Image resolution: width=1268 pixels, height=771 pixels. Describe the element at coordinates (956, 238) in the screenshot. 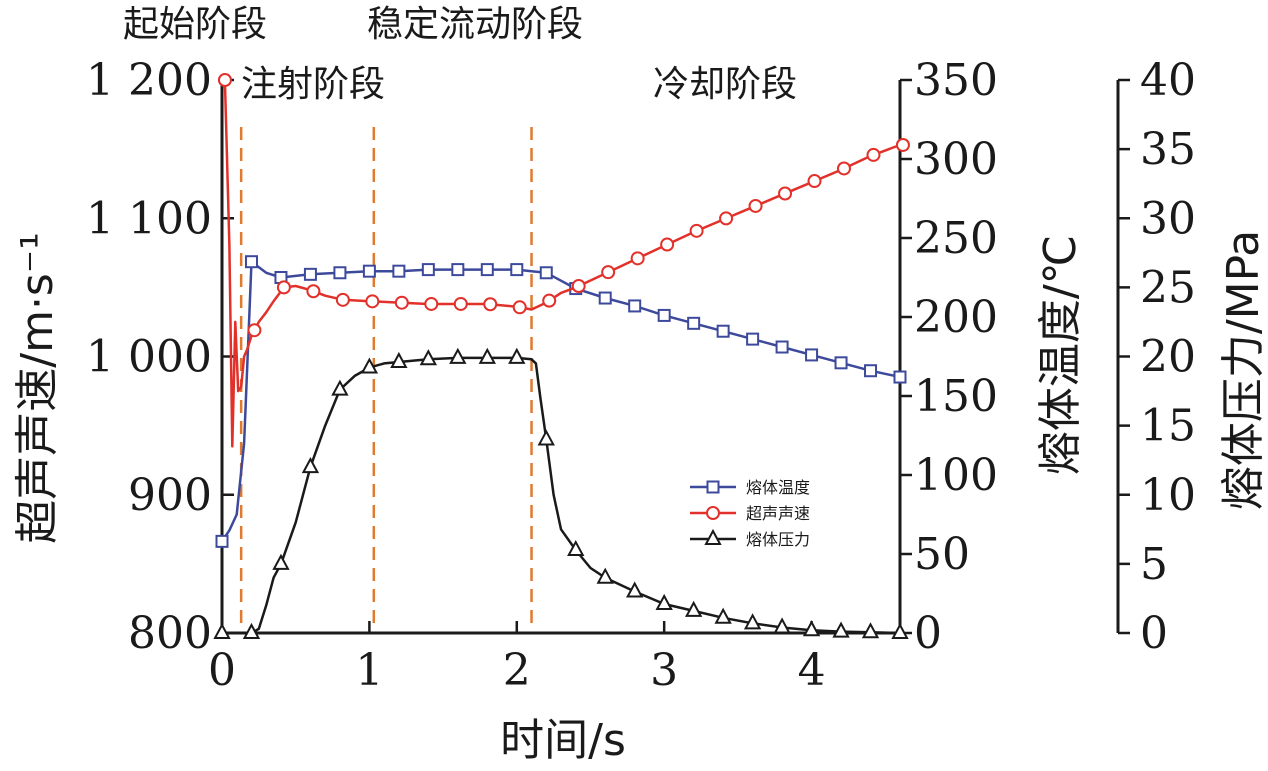

I see `y-right1-tick-label-5: 250` at that location.